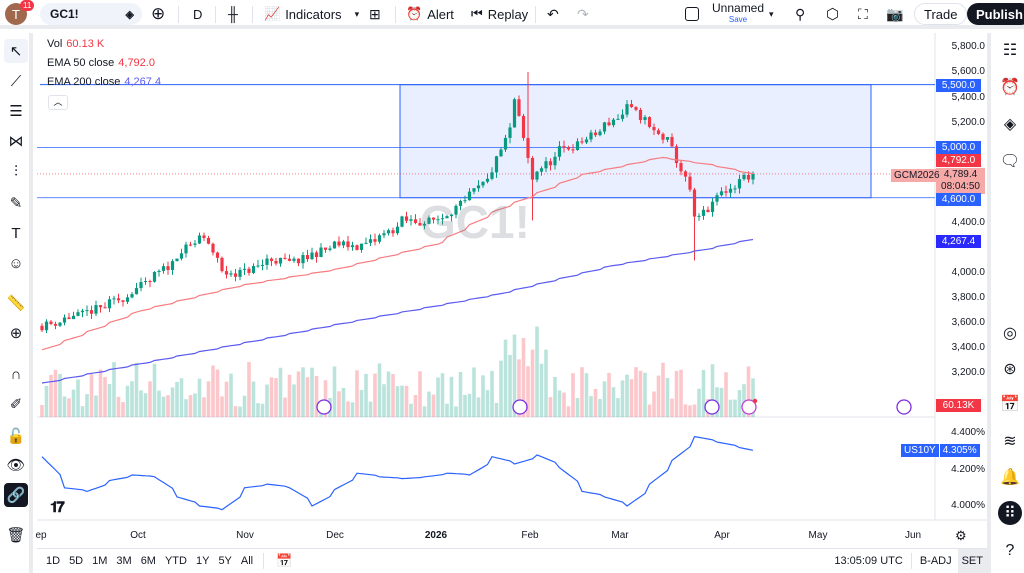  What do you see at coordinates (16, 404) in the screenshot?
I see `lock-drawing-icon: ✐` at bounding box center [16, 404].